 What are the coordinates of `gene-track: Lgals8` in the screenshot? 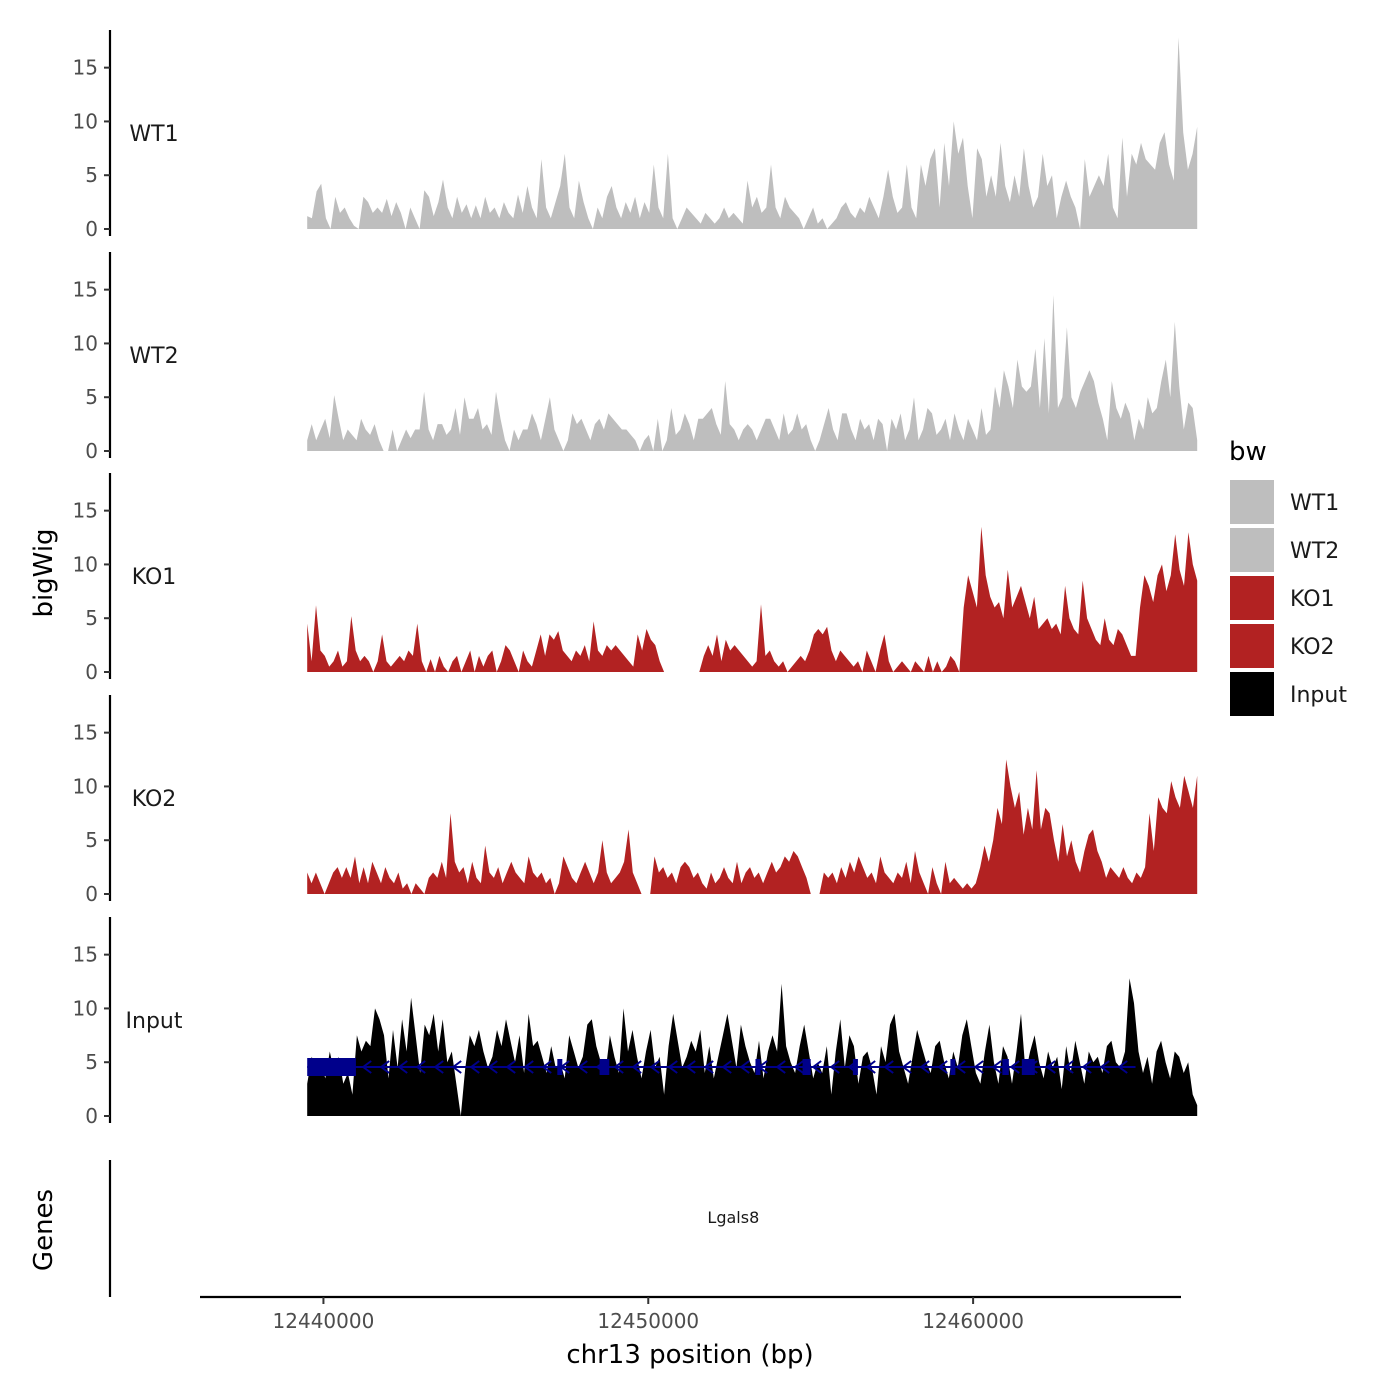 It's located at (622, 1177).